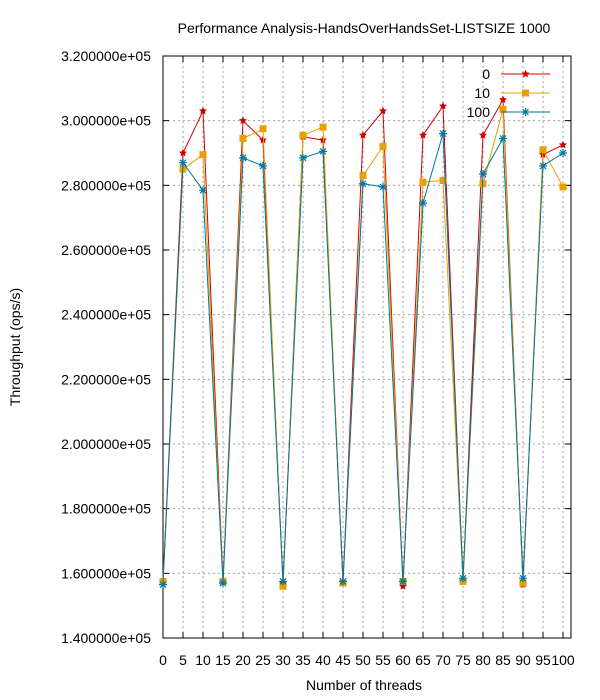  Describe the element at coordinates (163, 660) in the screenshot. I see `x-tick-label: 0` at that location.